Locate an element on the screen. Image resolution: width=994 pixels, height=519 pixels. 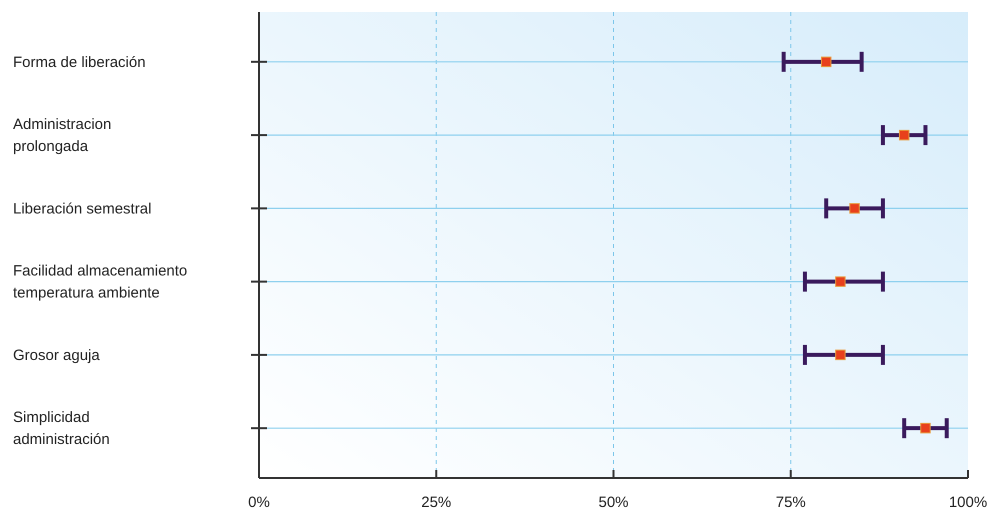
x-tick-label: 0% is located at coordinates (259, 502).